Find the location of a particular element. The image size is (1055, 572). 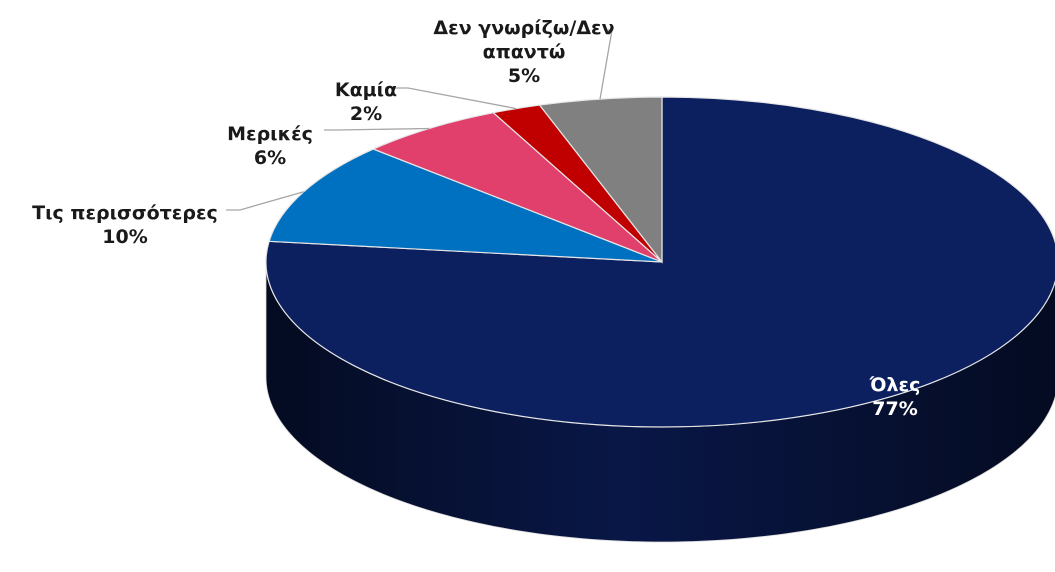

data-label: Δεν γνωρίζω/Δεν απαντώ 5% is located at coordinates (524, 52).